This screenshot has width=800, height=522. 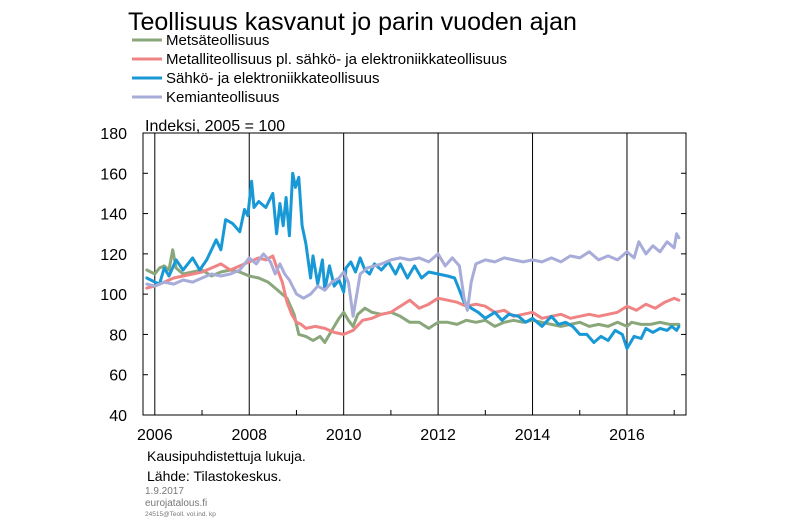 I want to click on y-tick-label: 160, so click(x=113, y=174).